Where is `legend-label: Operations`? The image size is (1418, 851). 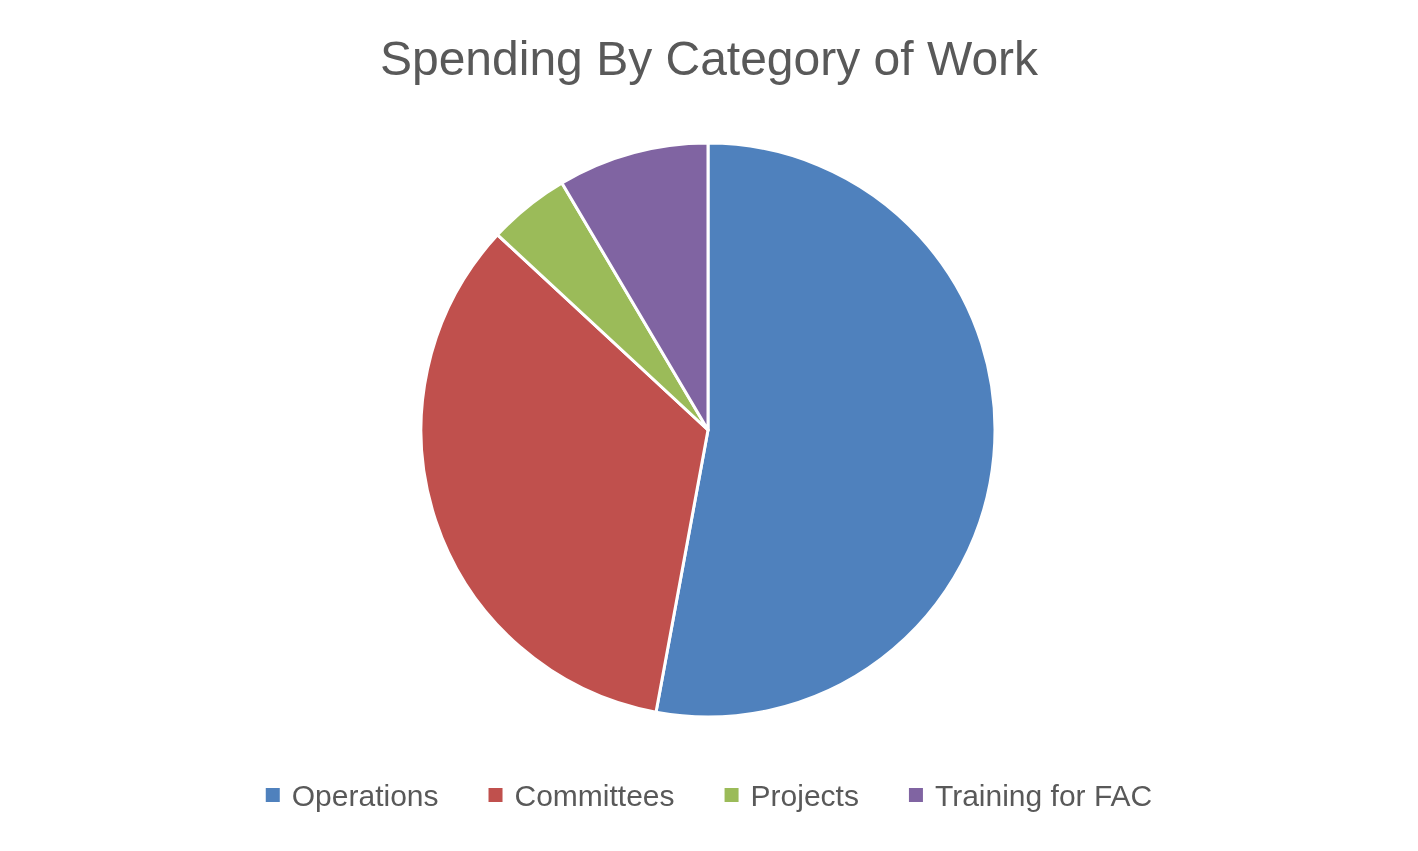 legend-label: Operations is located at coordinates (365, 795).